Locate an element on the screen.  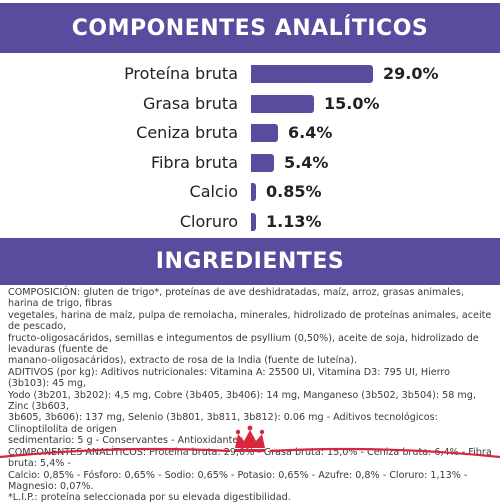
analytics-banner: COMPONENTES ANALÍTICOS is located at coordinates (250, 28).